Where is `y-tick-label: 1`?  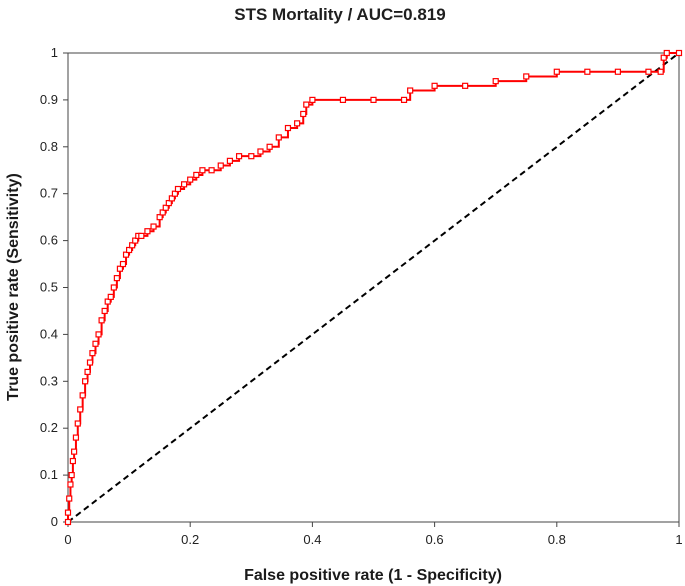
y-tick-label: 1 is located at coordinates (54, 52).